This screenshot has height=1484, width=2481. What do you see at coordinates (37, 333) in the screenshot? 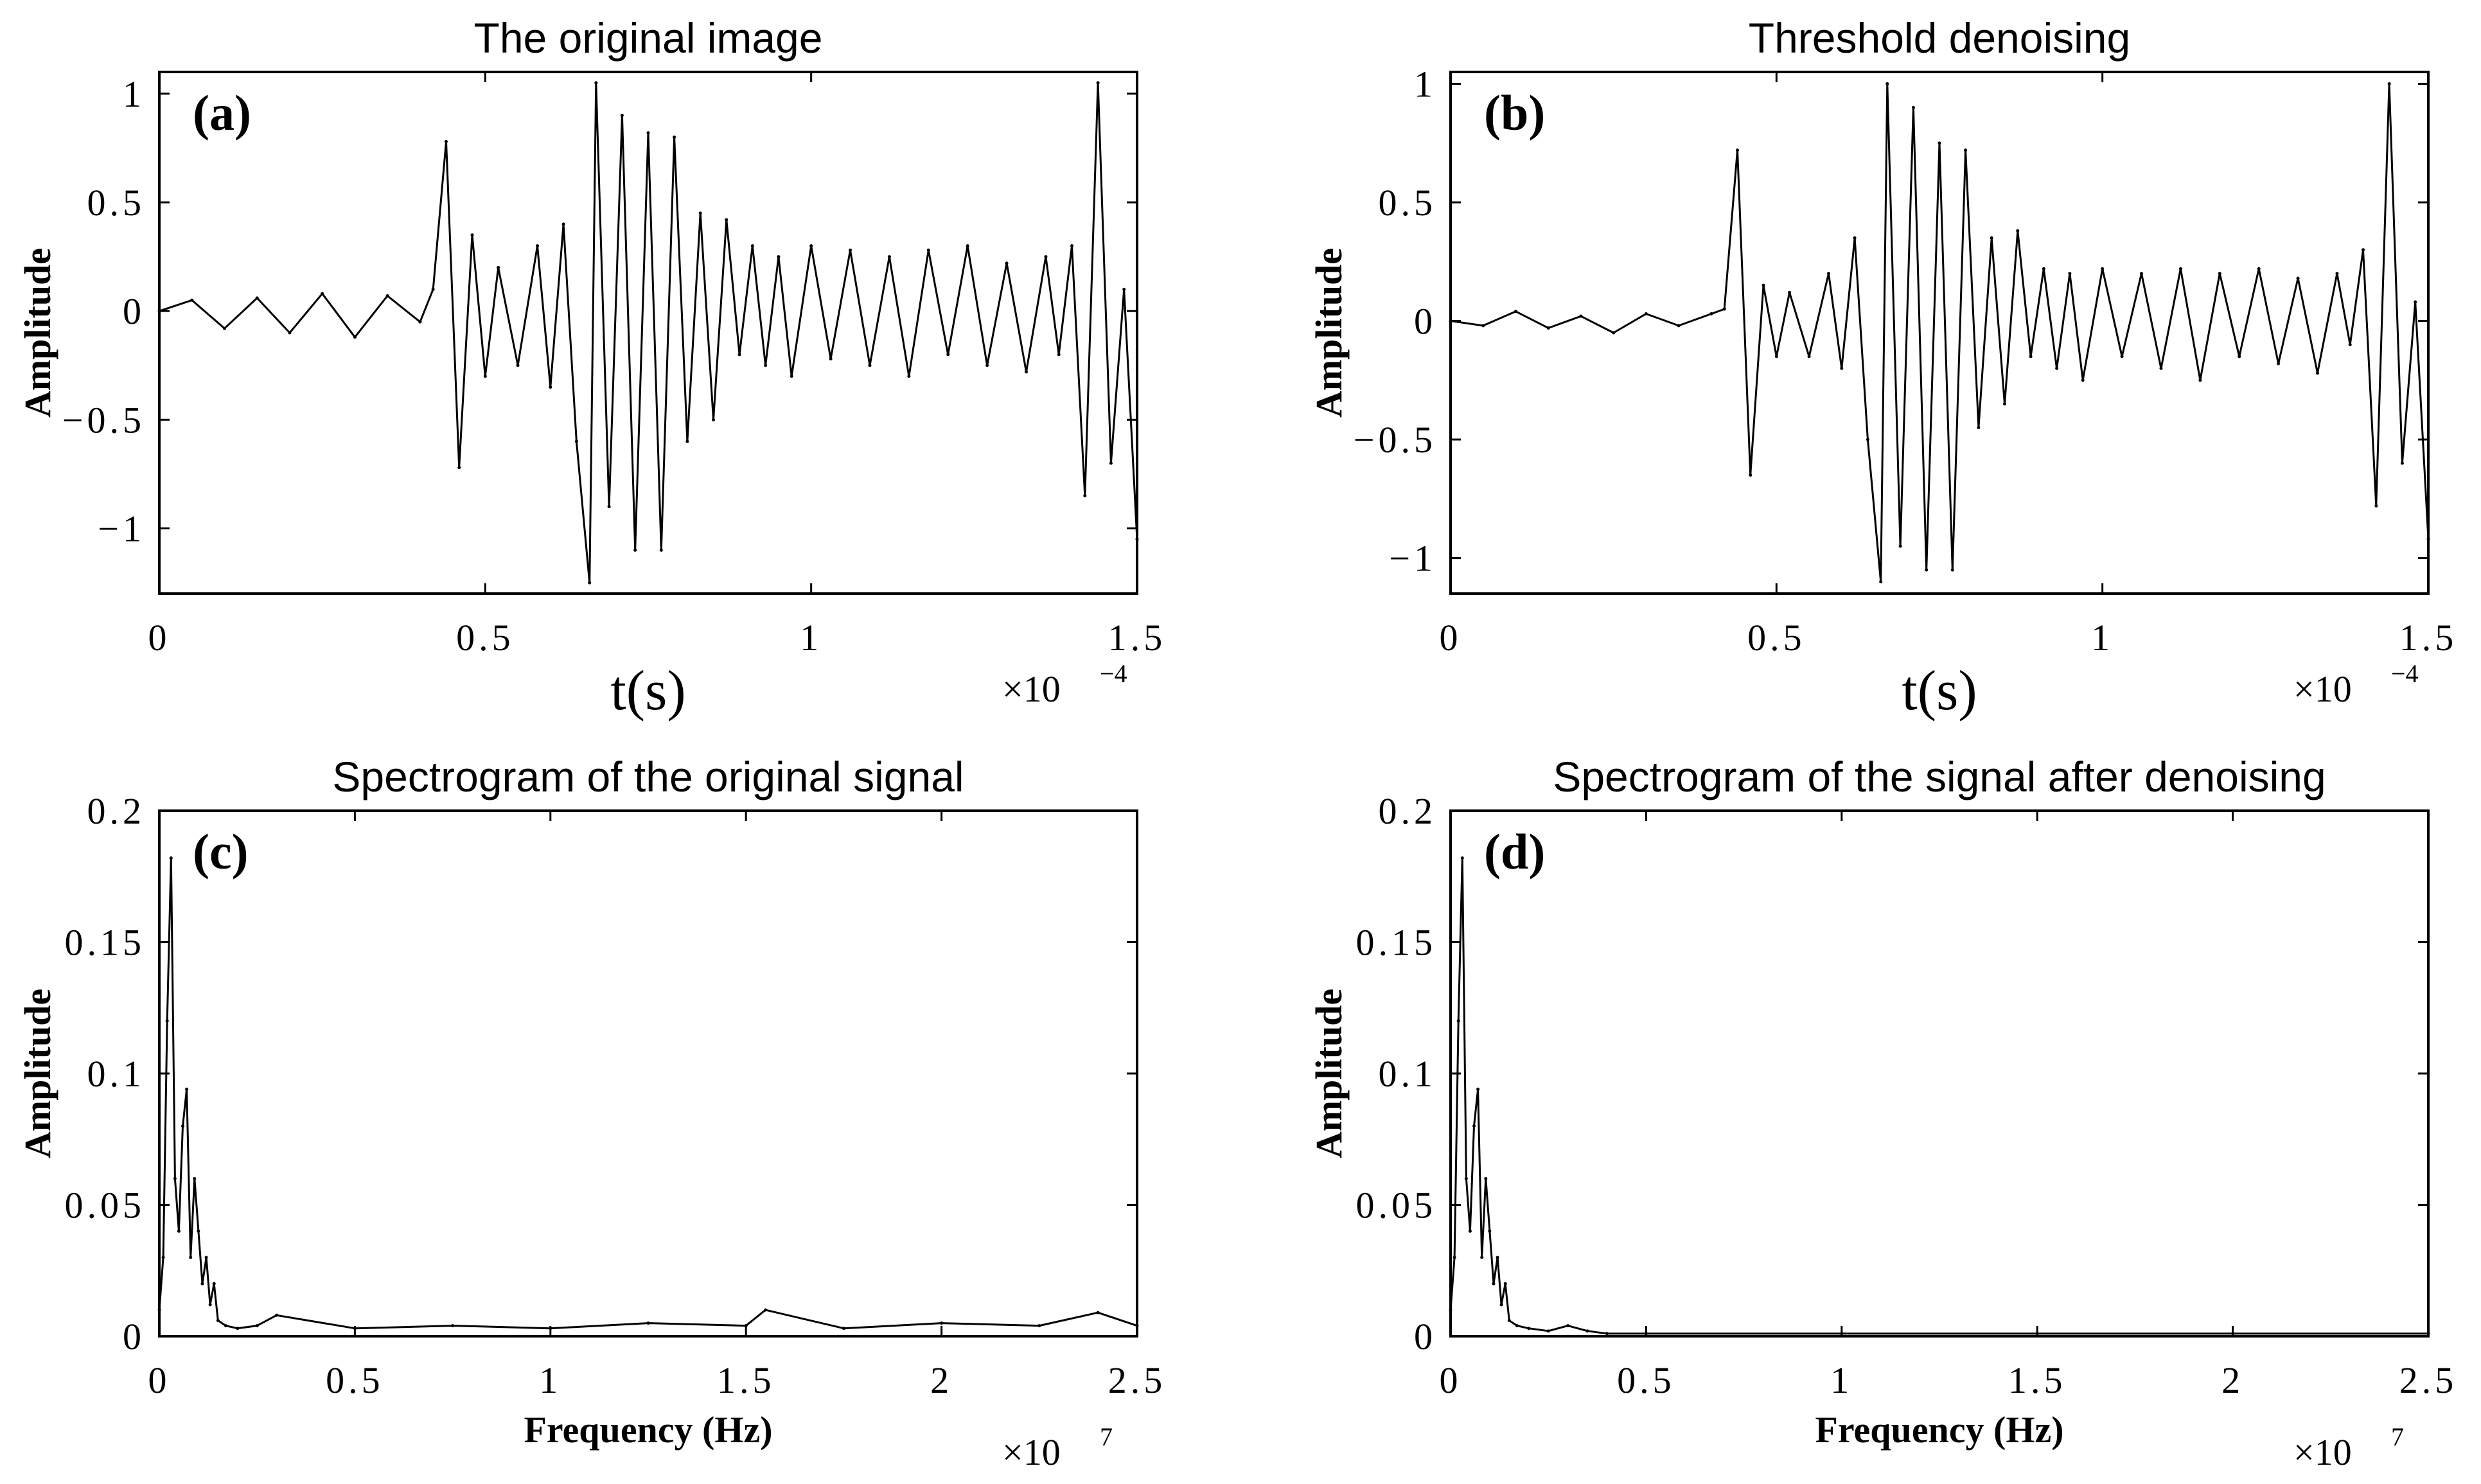
I see `y-axis-label: Amplitude` at bounding box center [37, 333].